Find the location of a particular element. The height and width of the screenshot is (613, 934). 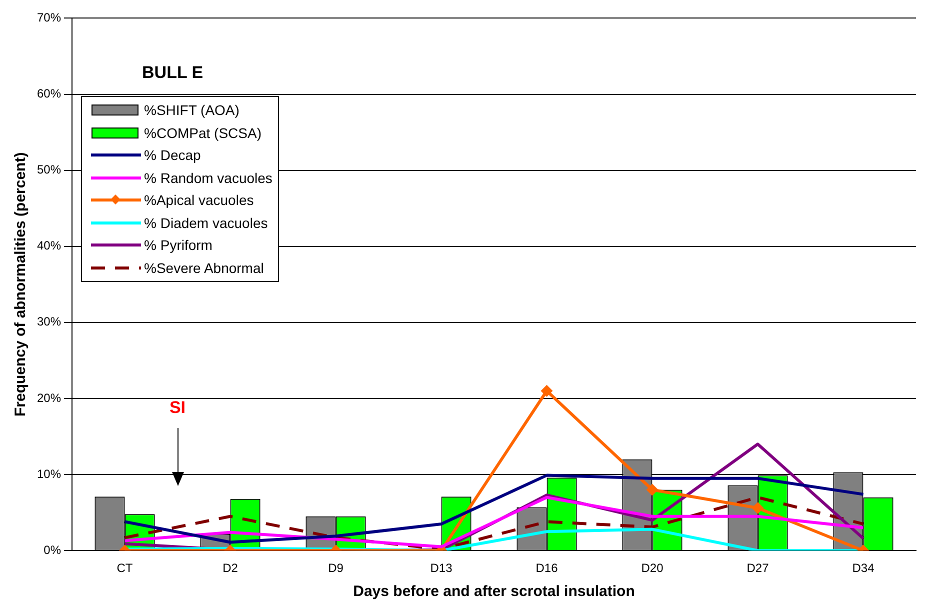

x-tick-label: D27 is located at coordinates (758, 568).